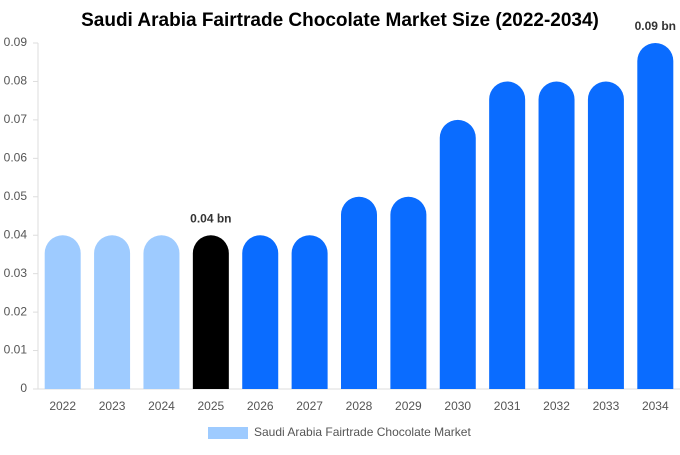  What do you see at coordinates (16, 158) in the screenshot?
I see `y-tick-label: 0.06` at bounding box center [16, 158].